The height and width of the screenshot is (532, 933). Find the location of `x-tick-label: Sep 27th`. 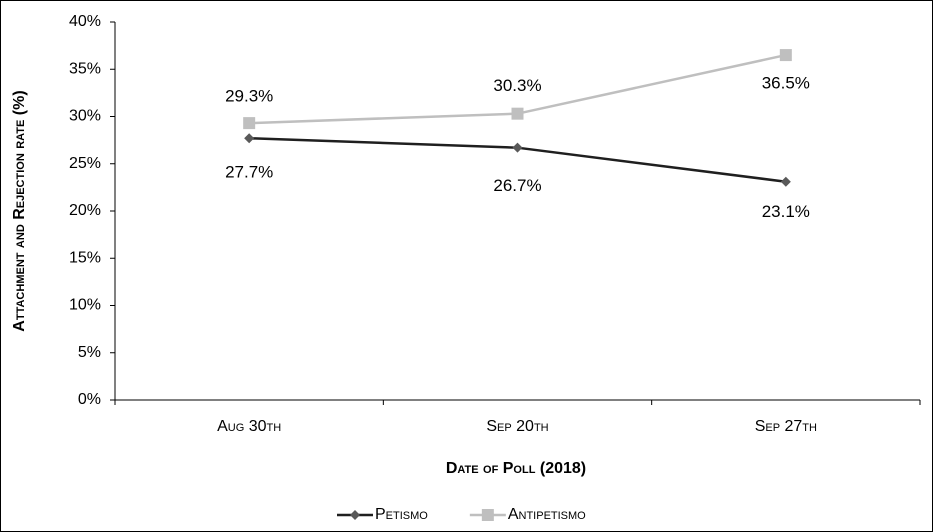

x-tick-label: Sep 27th is located at coordinates (786, 426).